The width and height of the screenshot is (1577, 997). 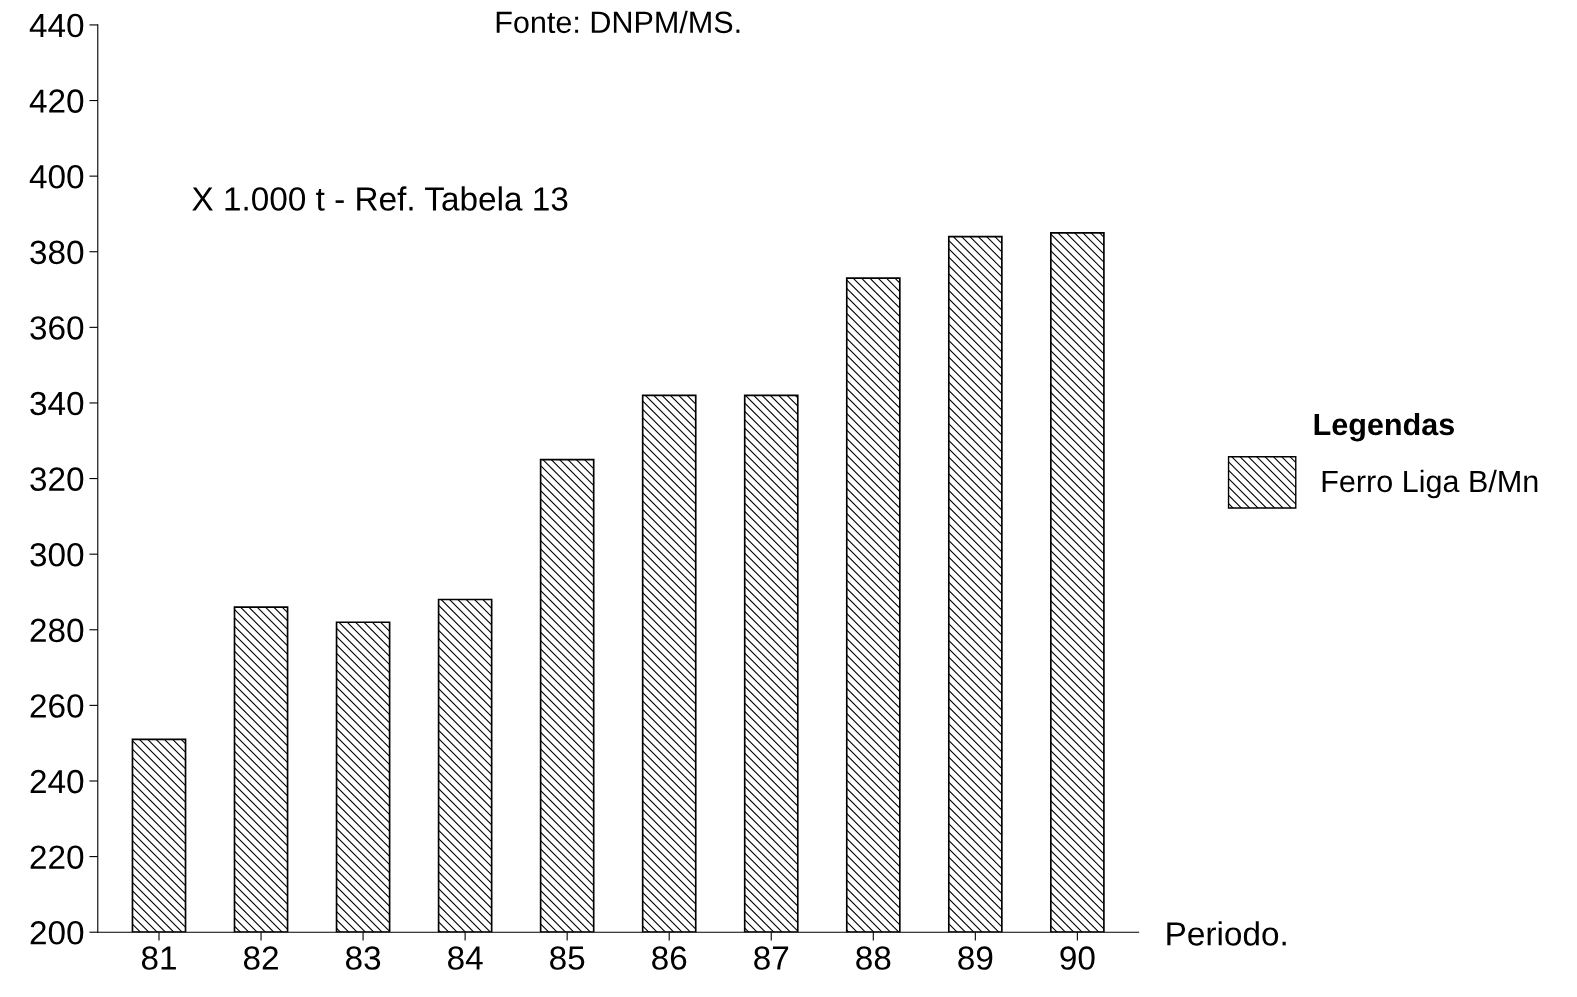 What do you see at coordinates (57, 252) in the screenshot?
I see `y-tick-label: 380` at bounding box center [57, 252].